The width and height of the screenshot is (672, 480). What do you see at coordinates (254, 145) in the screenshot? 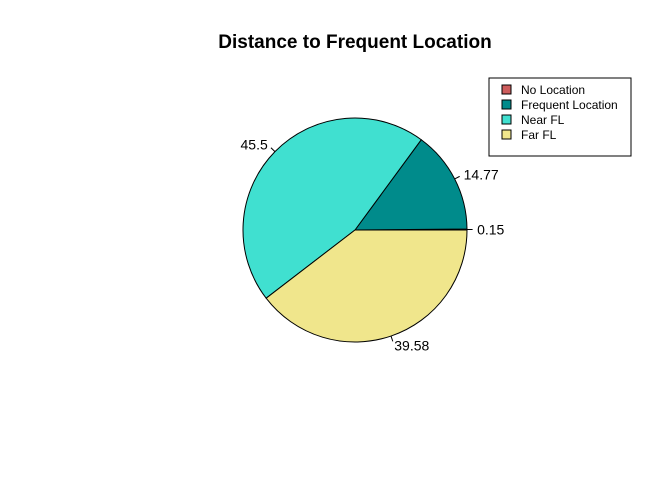
I see `slice-label: 45.5` at bounding box center [254, 145].